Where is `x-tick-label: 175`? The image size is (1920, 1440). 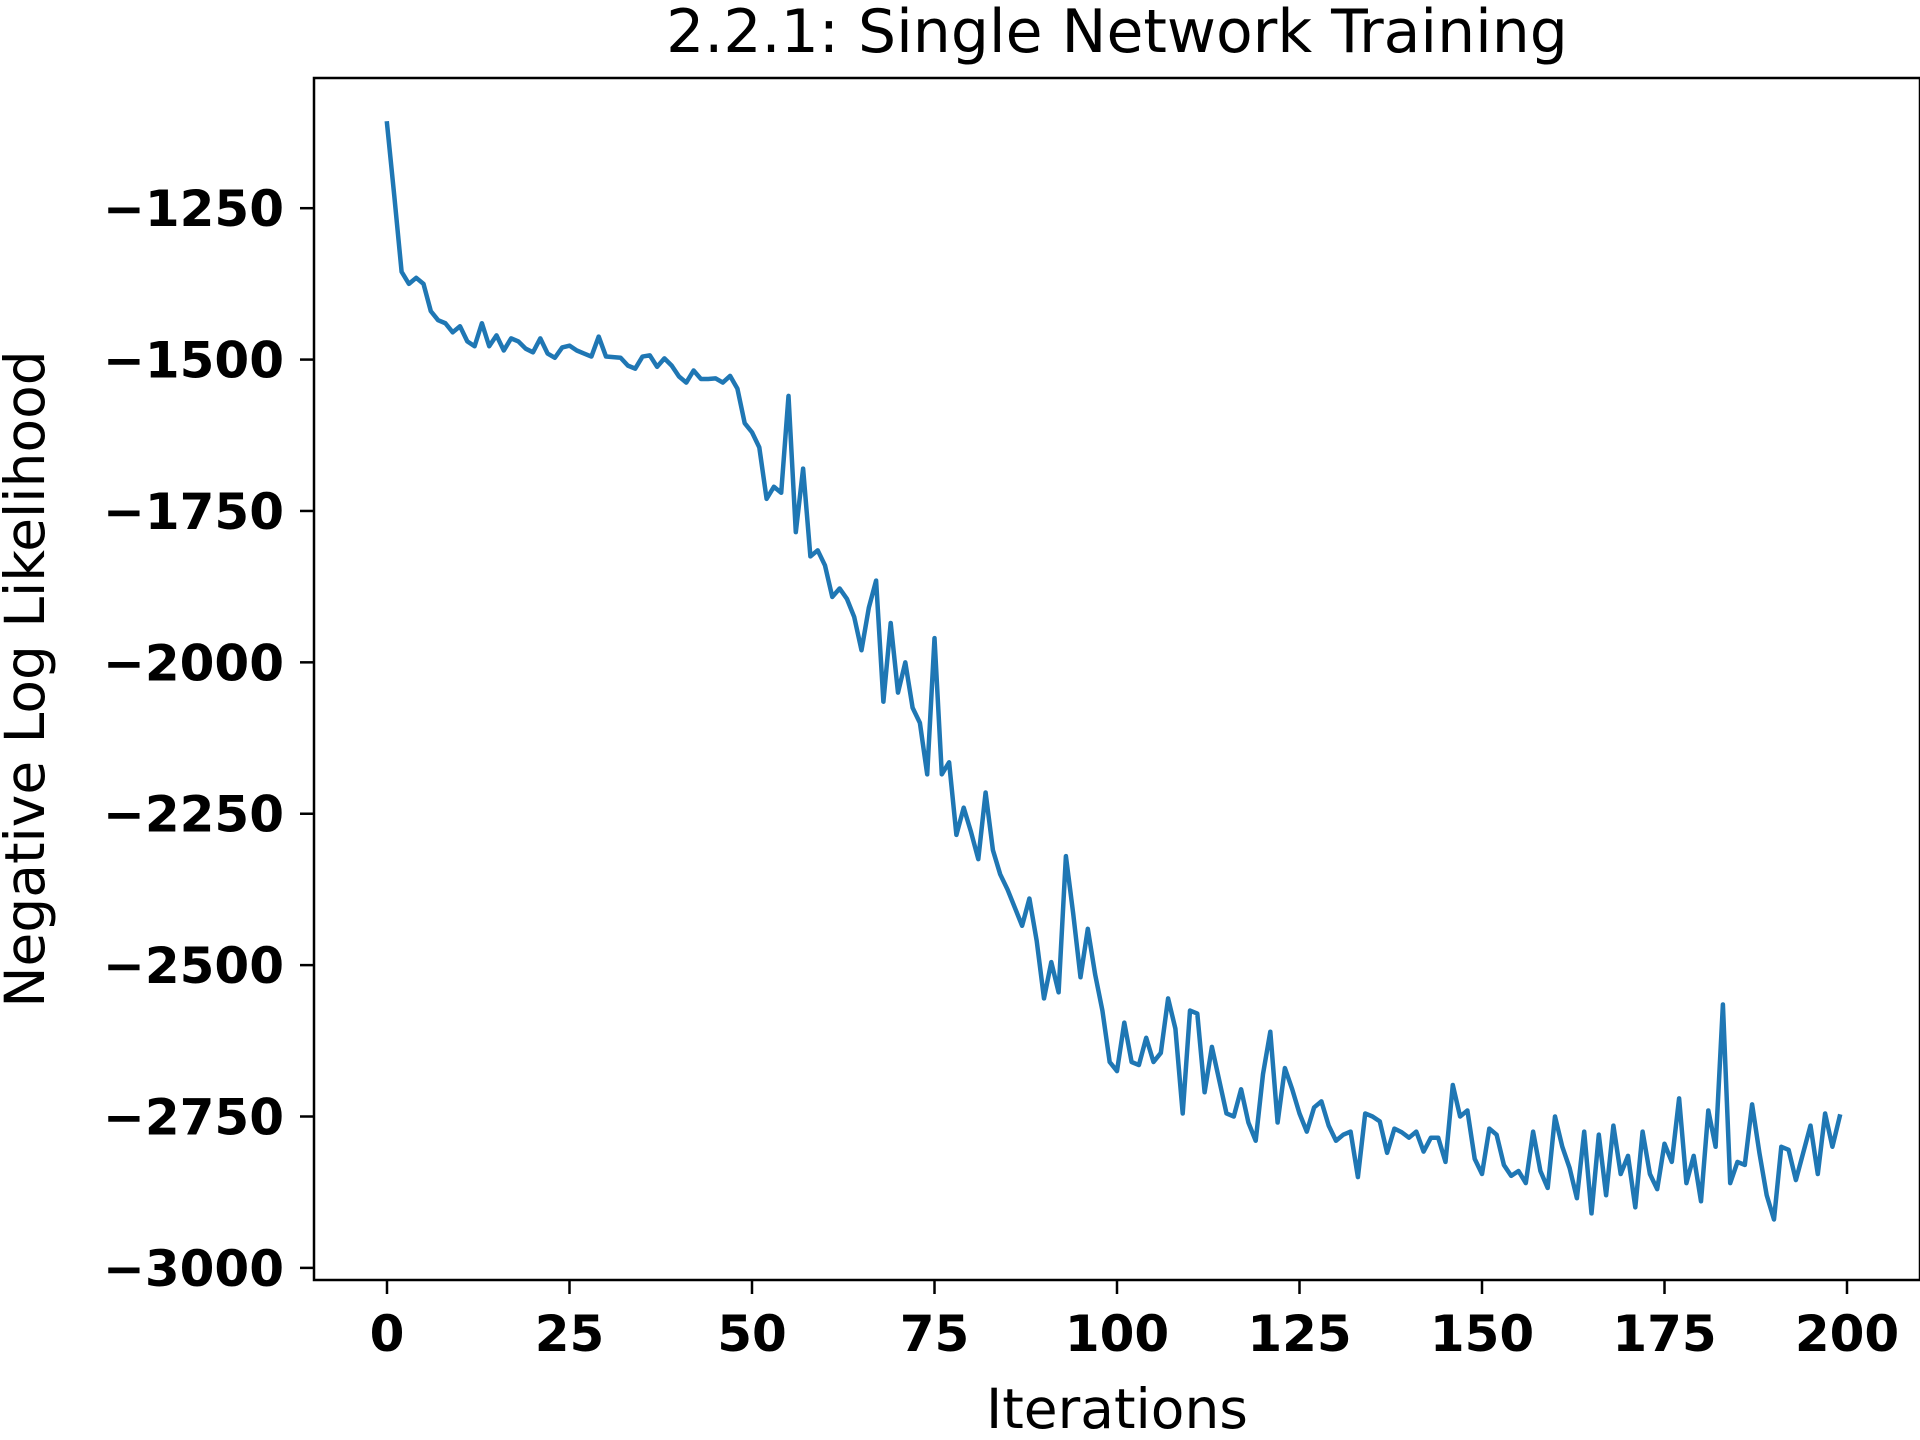 x-tick-label: 175 is located at coordinates (1664, 1334).